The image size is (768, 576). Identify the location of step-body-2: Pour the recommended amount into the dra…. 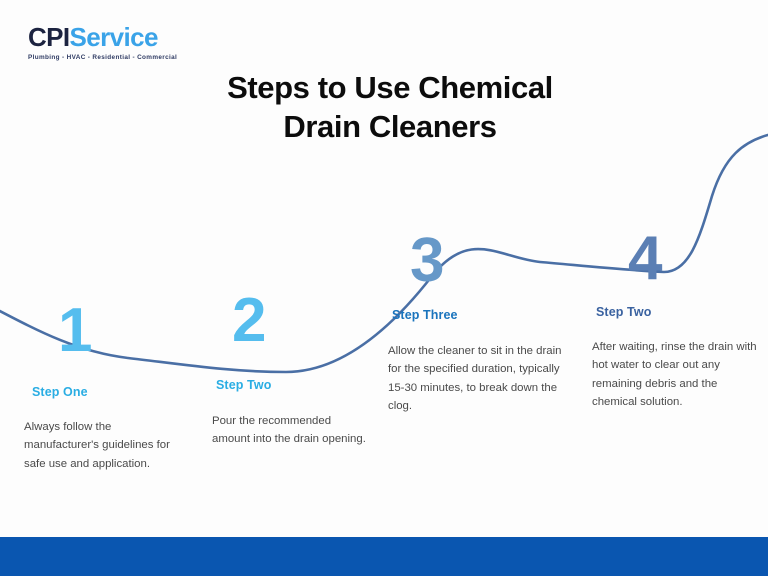
(289, 430).